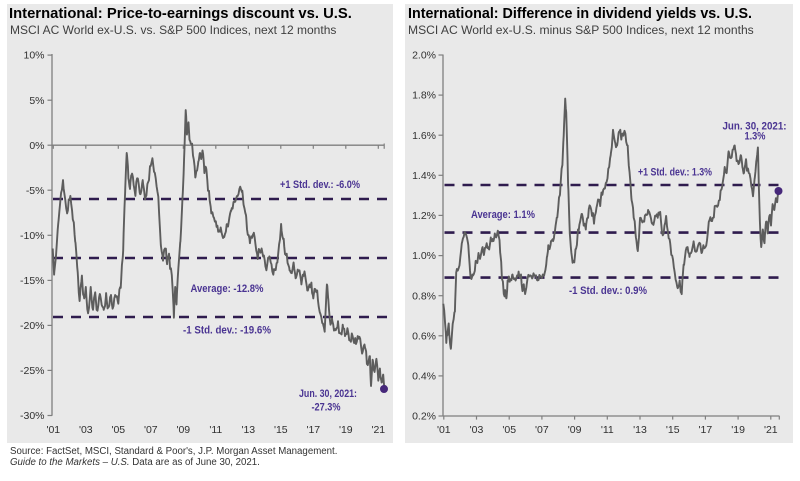 The height and width of the screenshot is (481, 800). What do you see at coordinates (424, 417) in the screenshot?
I see `svg-text: 0.2%` at bounding box center [424, 417].